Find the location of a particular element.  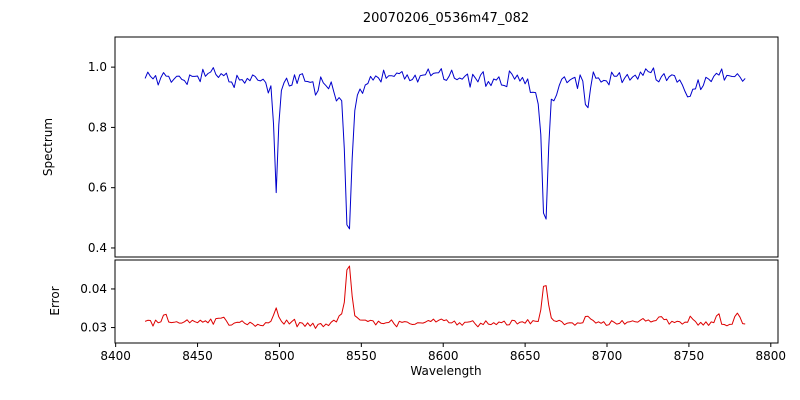

x-tick-label: 8700 is located at coordinates (607, 356).